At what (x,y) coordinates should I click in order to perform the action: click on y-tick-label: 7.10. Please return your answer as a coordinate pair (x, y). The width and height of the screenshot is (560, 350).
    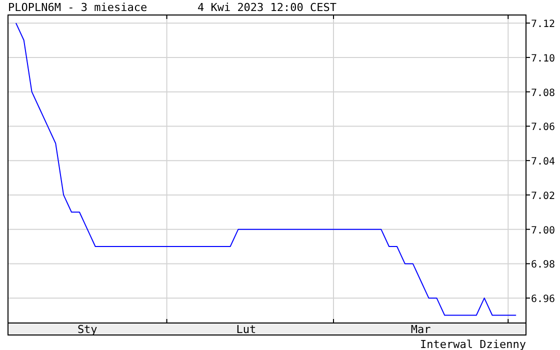
    Looking at the image, I should click on (543, 58).